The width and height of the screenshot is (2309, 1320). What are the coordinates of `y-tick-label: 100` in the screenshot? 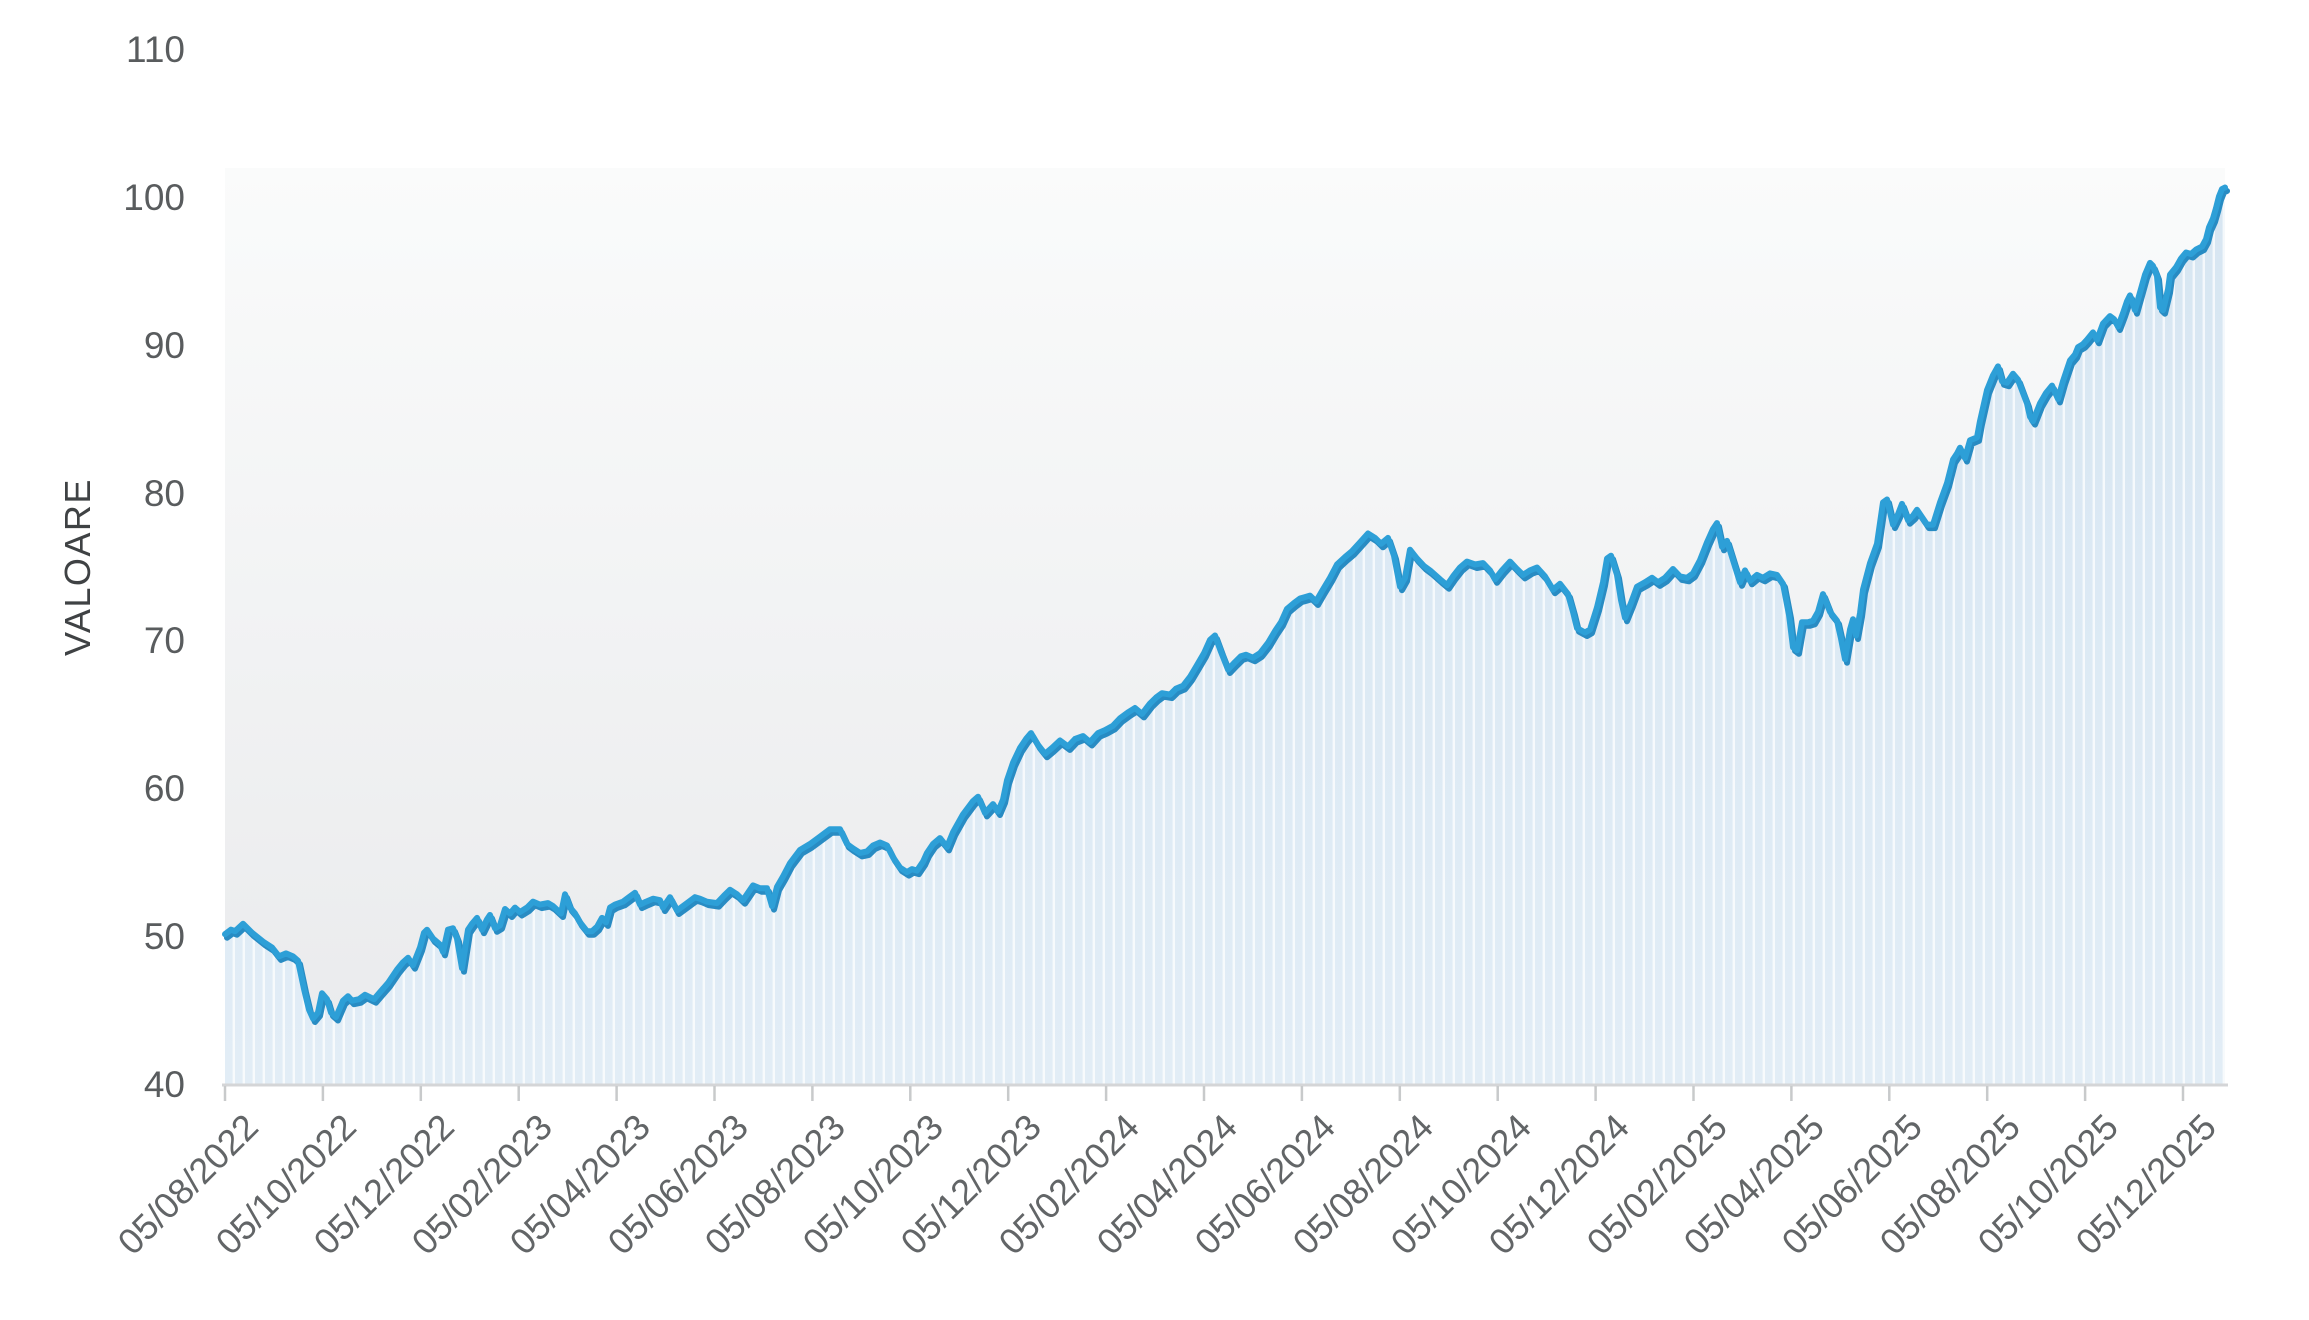 It's located at (154, 197).